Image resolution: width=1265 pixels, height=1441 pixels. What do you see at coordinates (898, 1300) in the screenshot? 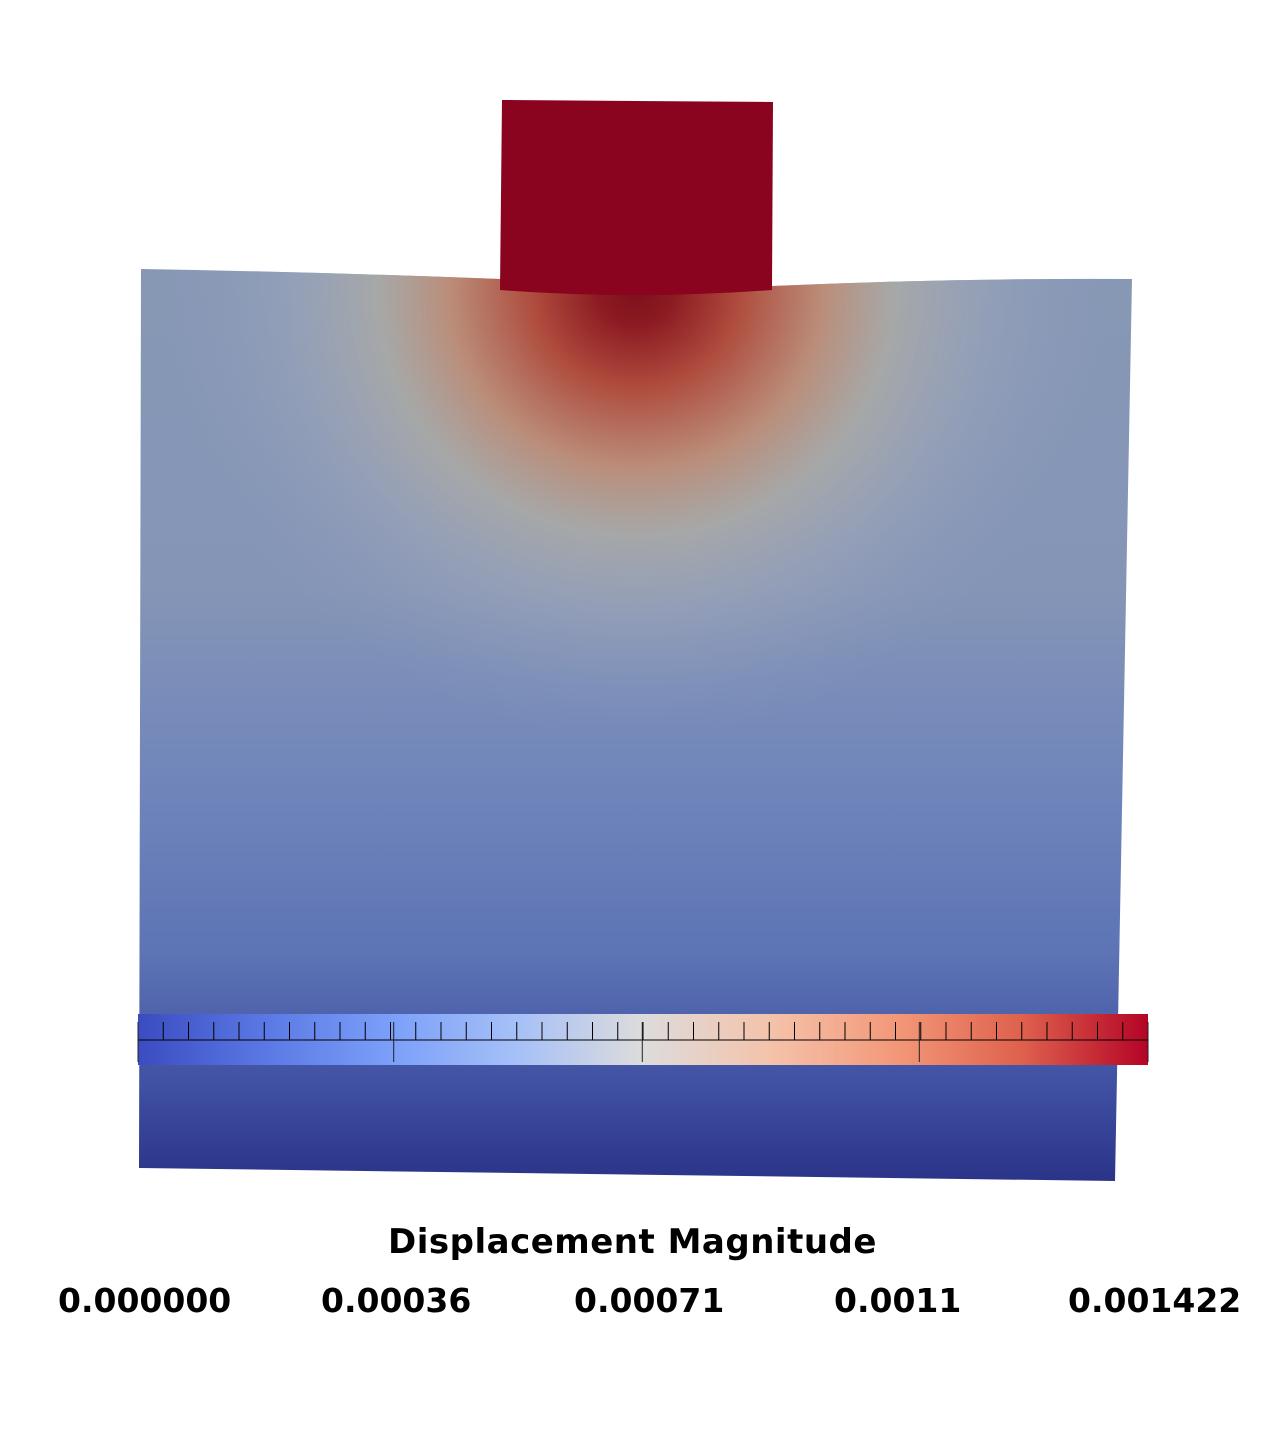
I see `colorbar-tick-label-q3: 0.0011` at bounding box center [898, 1300].